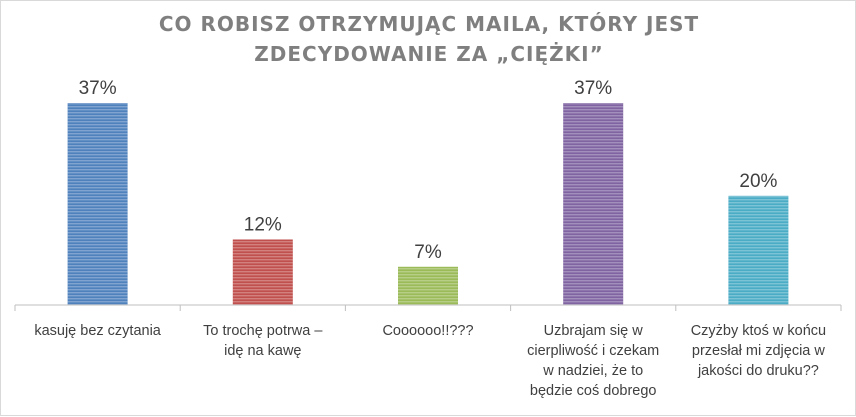  I want to click on category-label-line: Coooooo!!???, so click(427, 331).